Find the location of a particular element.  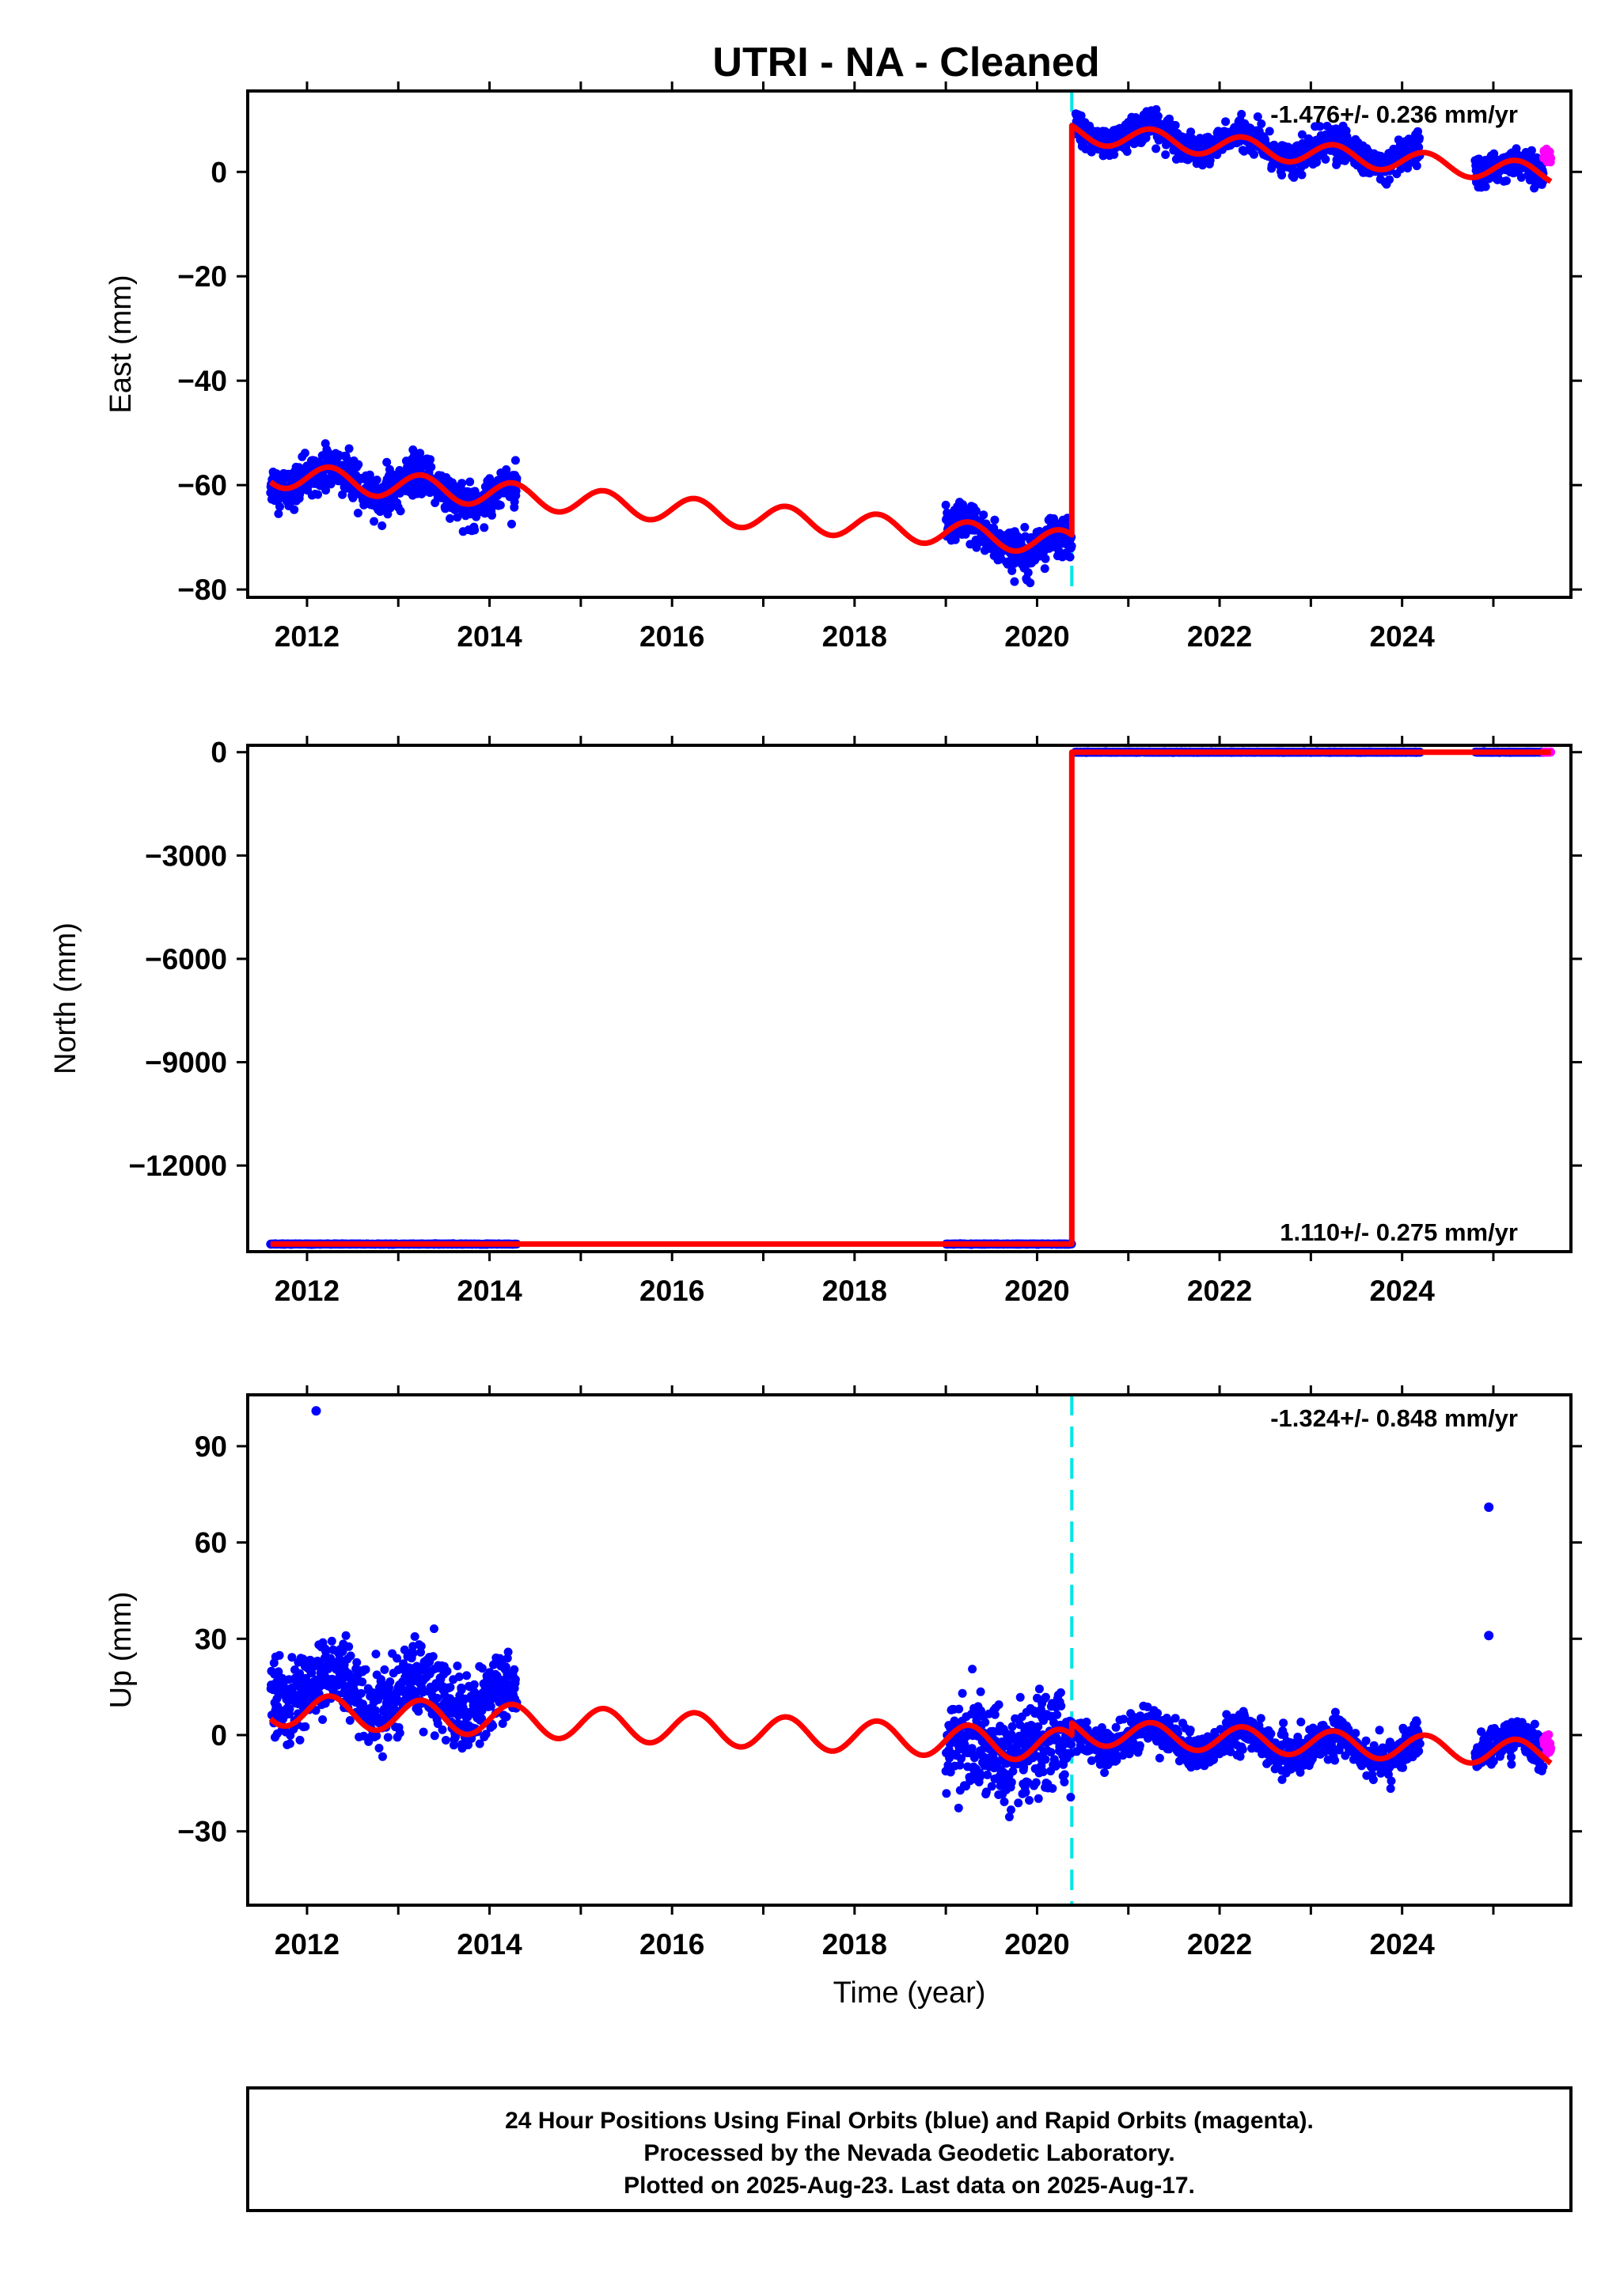

y-tick-label: −12000 is located at coordinates (178, 1166).